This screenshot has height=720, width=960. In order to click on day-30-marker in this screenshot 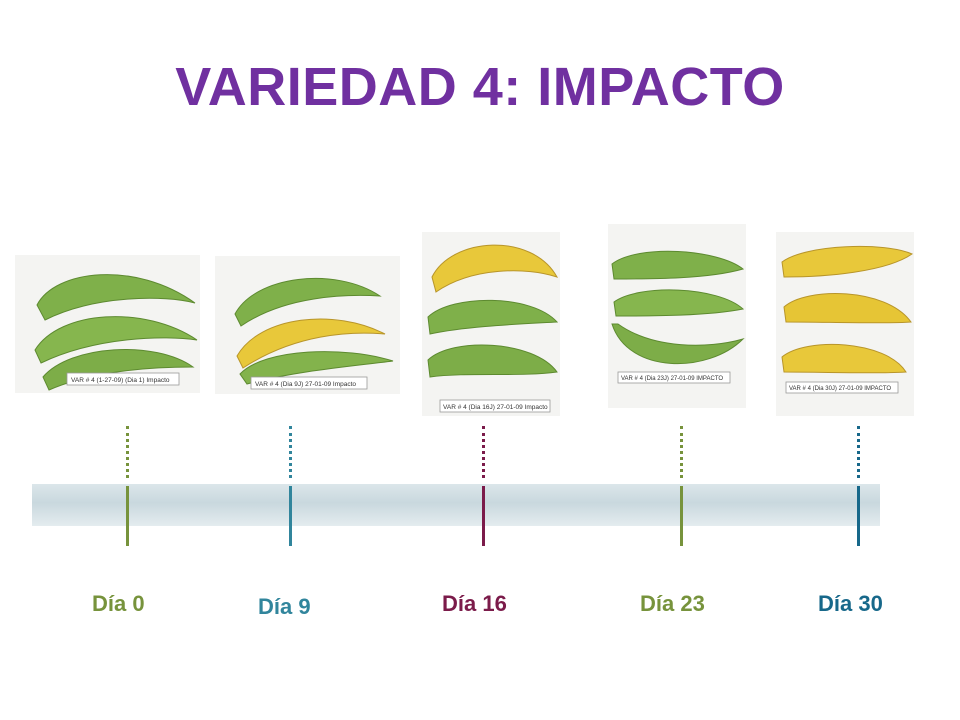, I will do `click(858, 516)`.